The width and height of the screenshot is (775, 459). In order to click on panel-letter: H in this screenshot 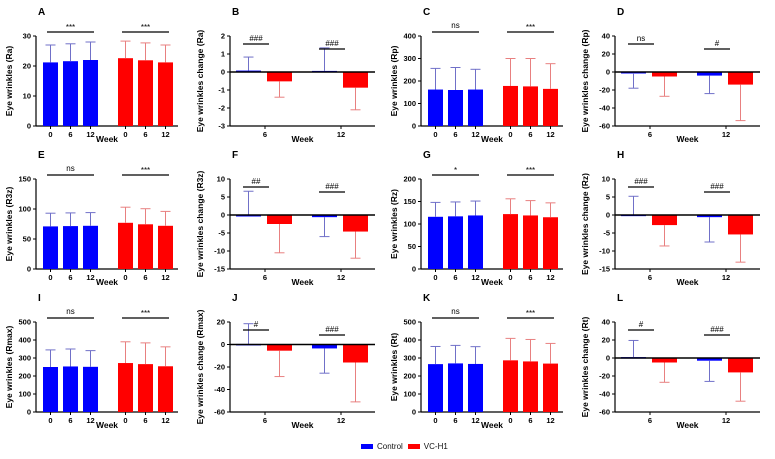, I will do `click(620, 155)`.